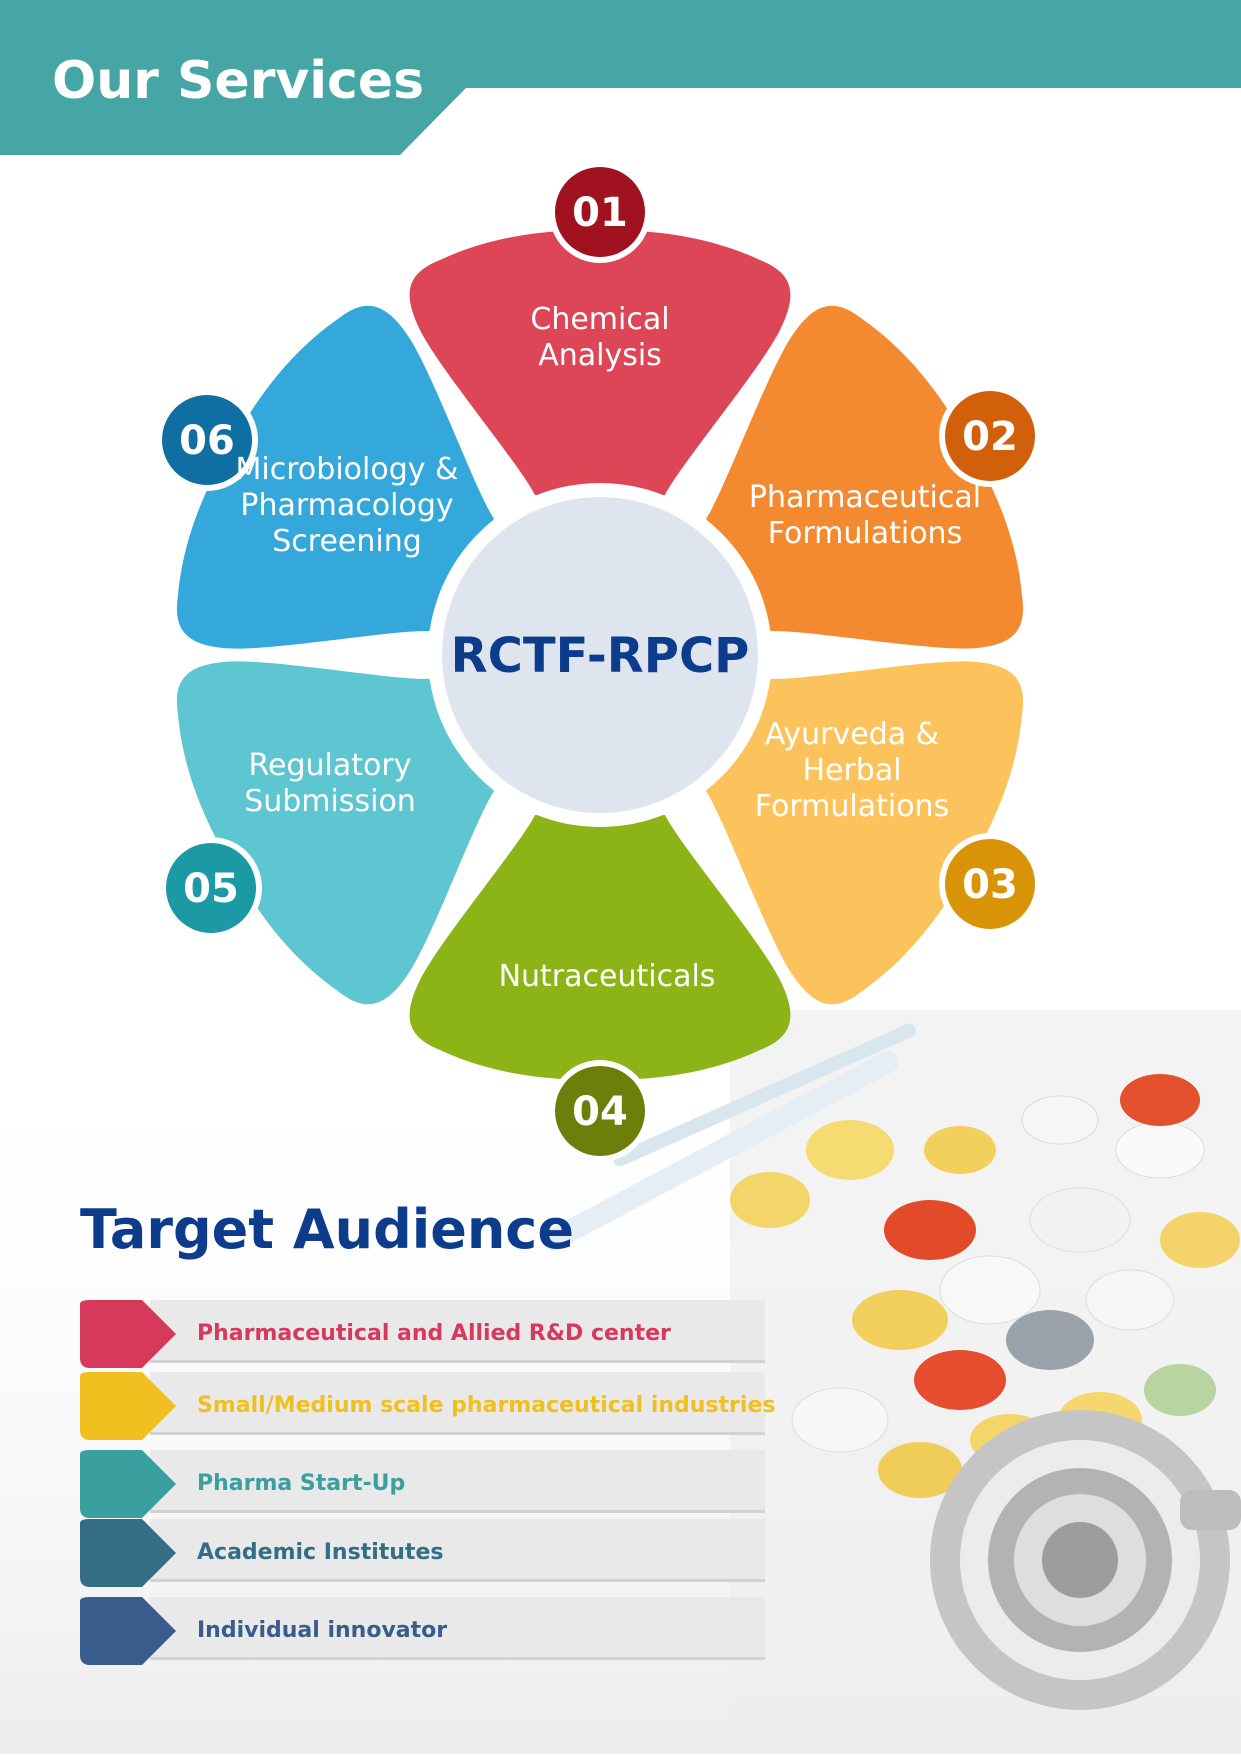 This screenshot has width=1241, height=1758. Describe the element at coordinates (852, 806) in the screenshot. I see `service-label-03-line-3: Formulations` at that location.